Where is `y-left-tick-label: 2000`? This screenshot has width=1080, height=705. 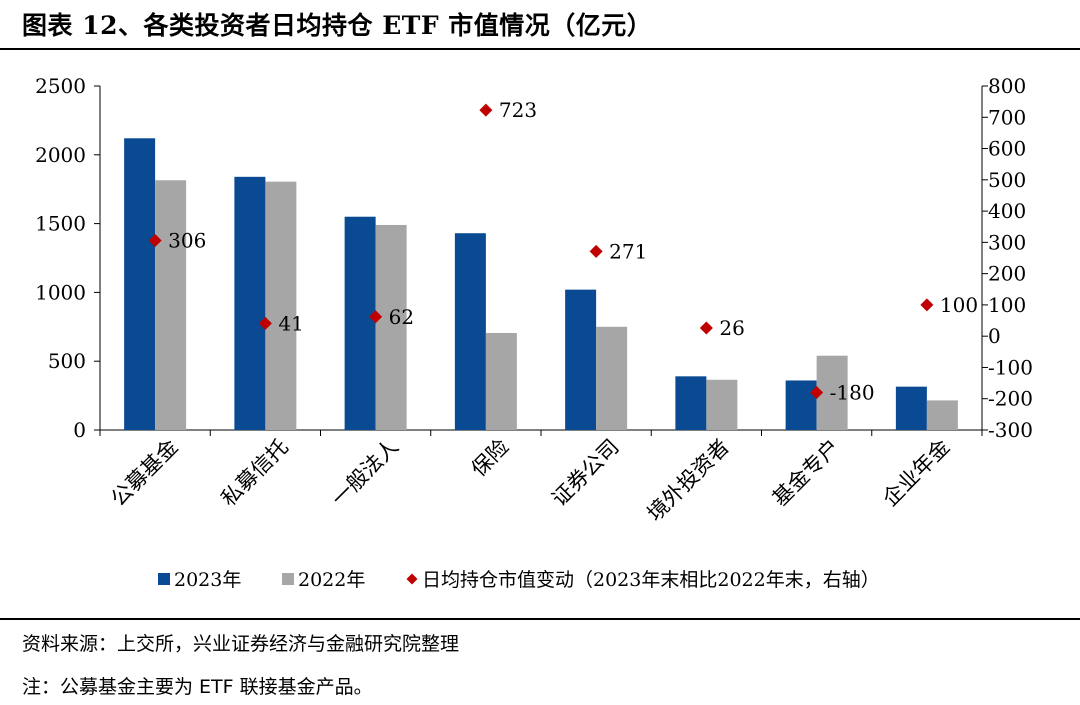 y-left-tick-label: 2000 is located at coordinates (60, 155).